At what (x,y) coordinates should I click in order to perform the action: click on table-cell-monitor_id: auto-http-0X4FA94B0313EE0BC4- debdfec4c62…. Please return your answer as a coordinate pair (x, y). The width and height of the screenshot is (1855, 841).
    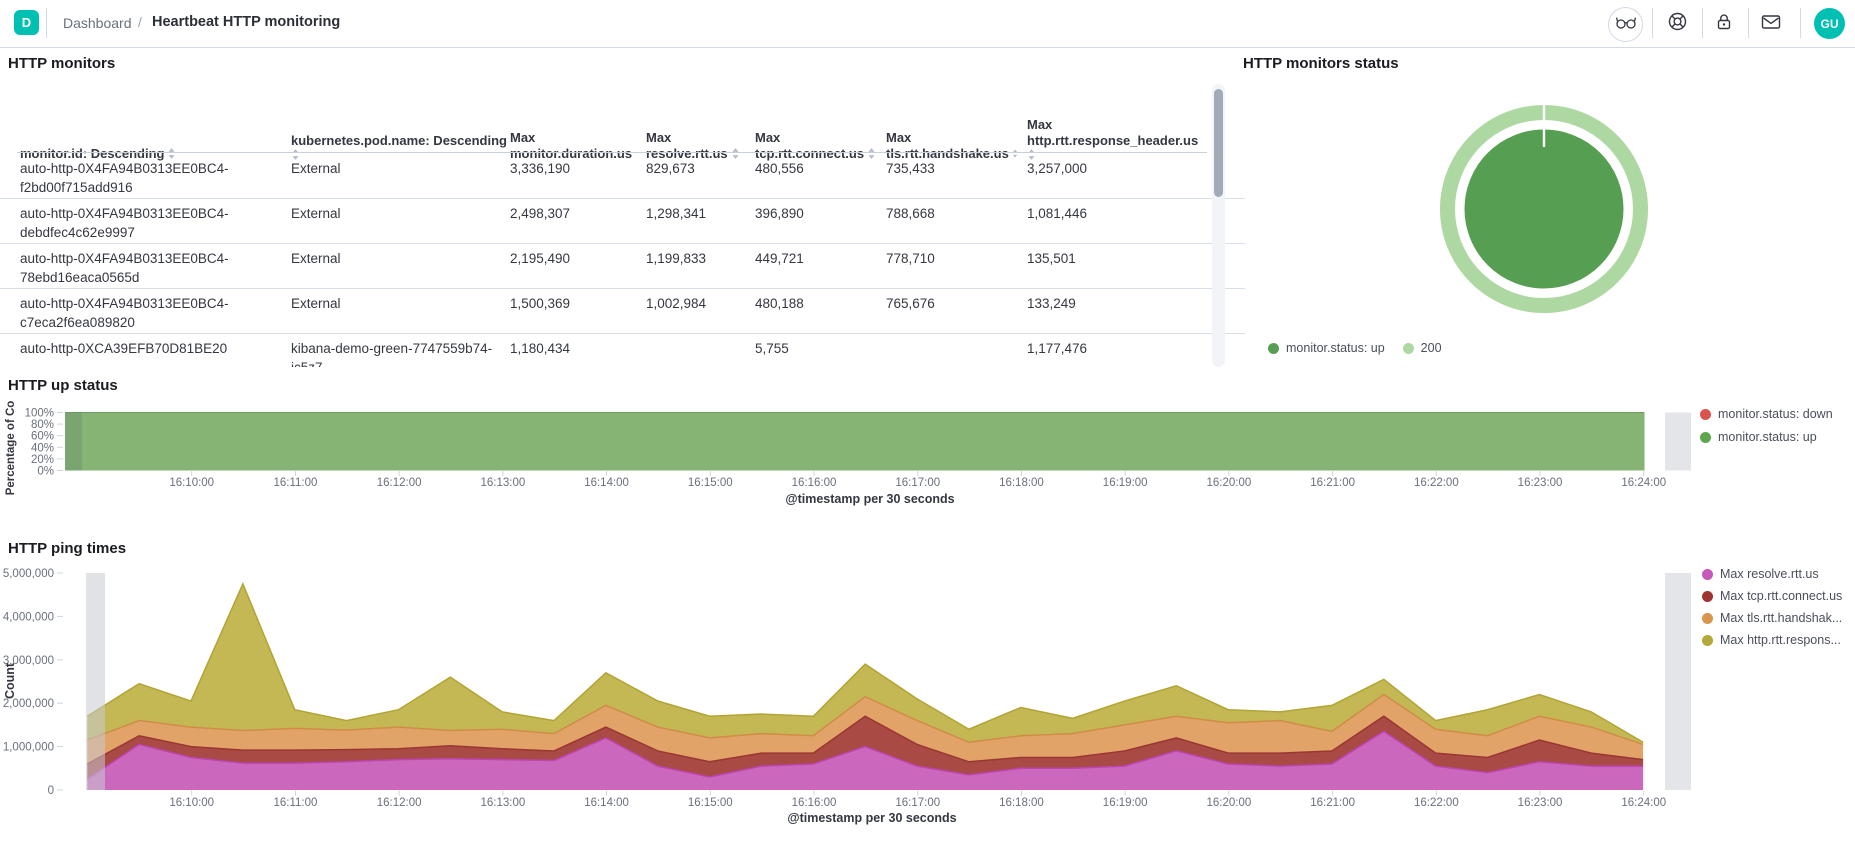
    Looking at the image, I should click on (124, 223).